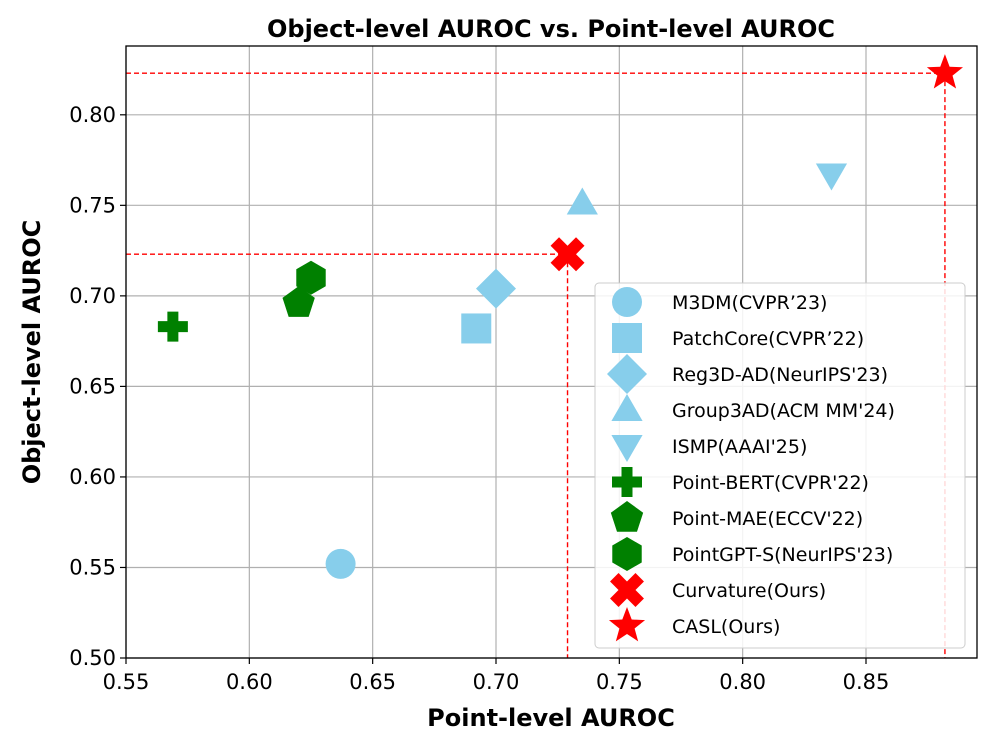  I want to click on legend-entry-label: Point-BERT(CVPR'22), so click(770, 483).